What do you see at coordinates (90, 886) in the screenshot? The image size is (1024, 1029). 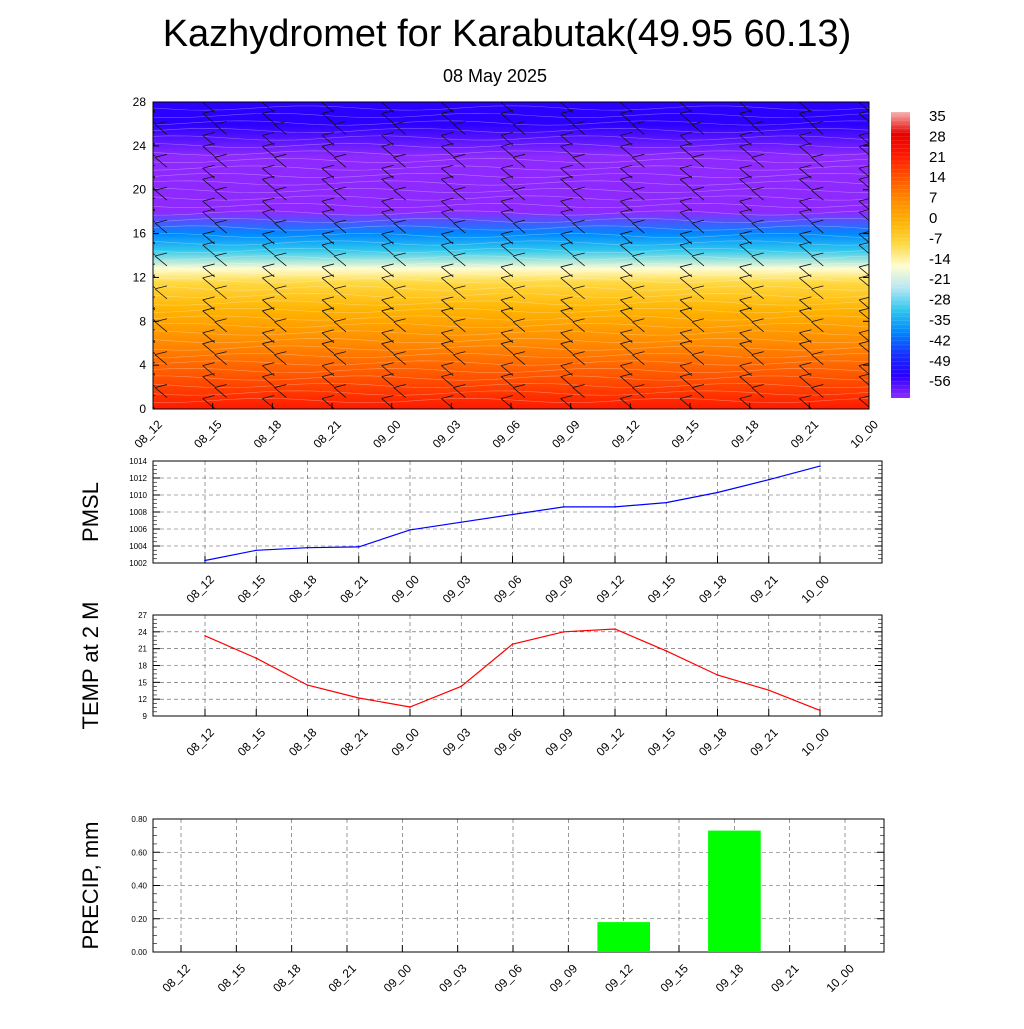 I see `y-axis-label: PRECIP, mm` at bounding box center [90, 886].